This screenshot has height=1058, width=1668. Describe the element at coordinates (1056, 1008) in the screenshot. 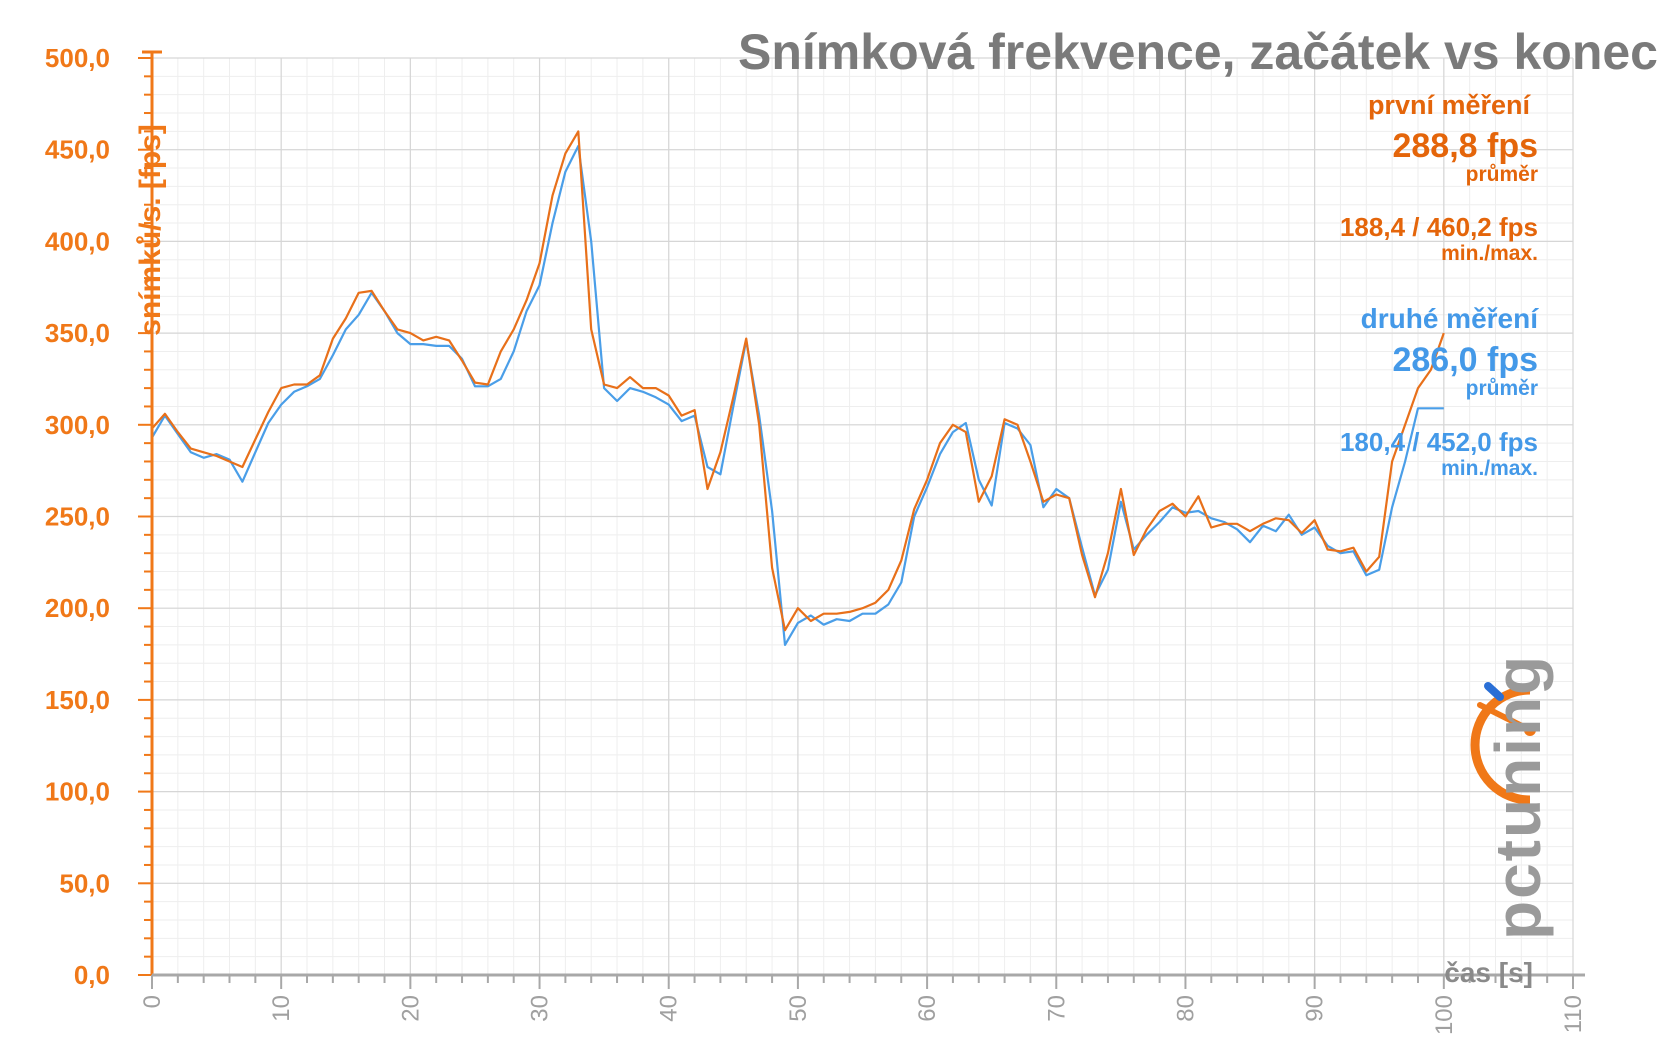

I see `x-tick-label: 70` at that location.